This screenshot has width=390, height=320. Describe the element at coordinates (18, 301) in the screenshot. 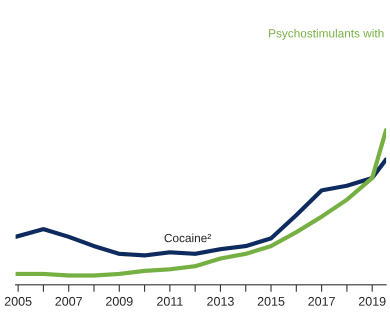

I see `x-tick-label: 2005` at that location.